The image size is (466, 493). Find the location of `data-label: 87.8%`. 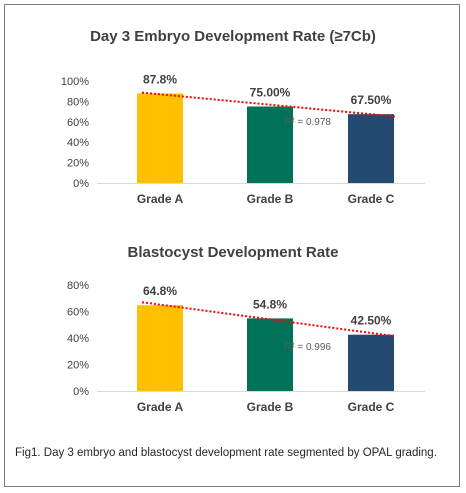

data-label: 87.8% is located at coordinates (160, 79).